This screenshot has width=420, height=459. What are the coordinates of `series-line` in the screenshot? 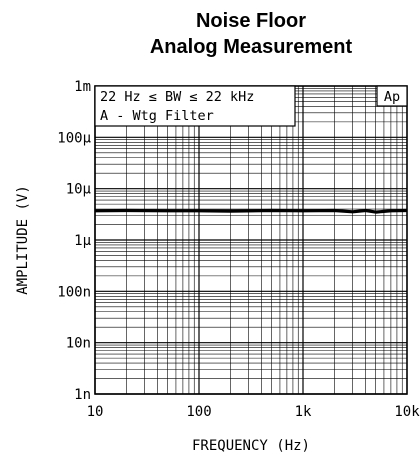 It's located at (251, 211).